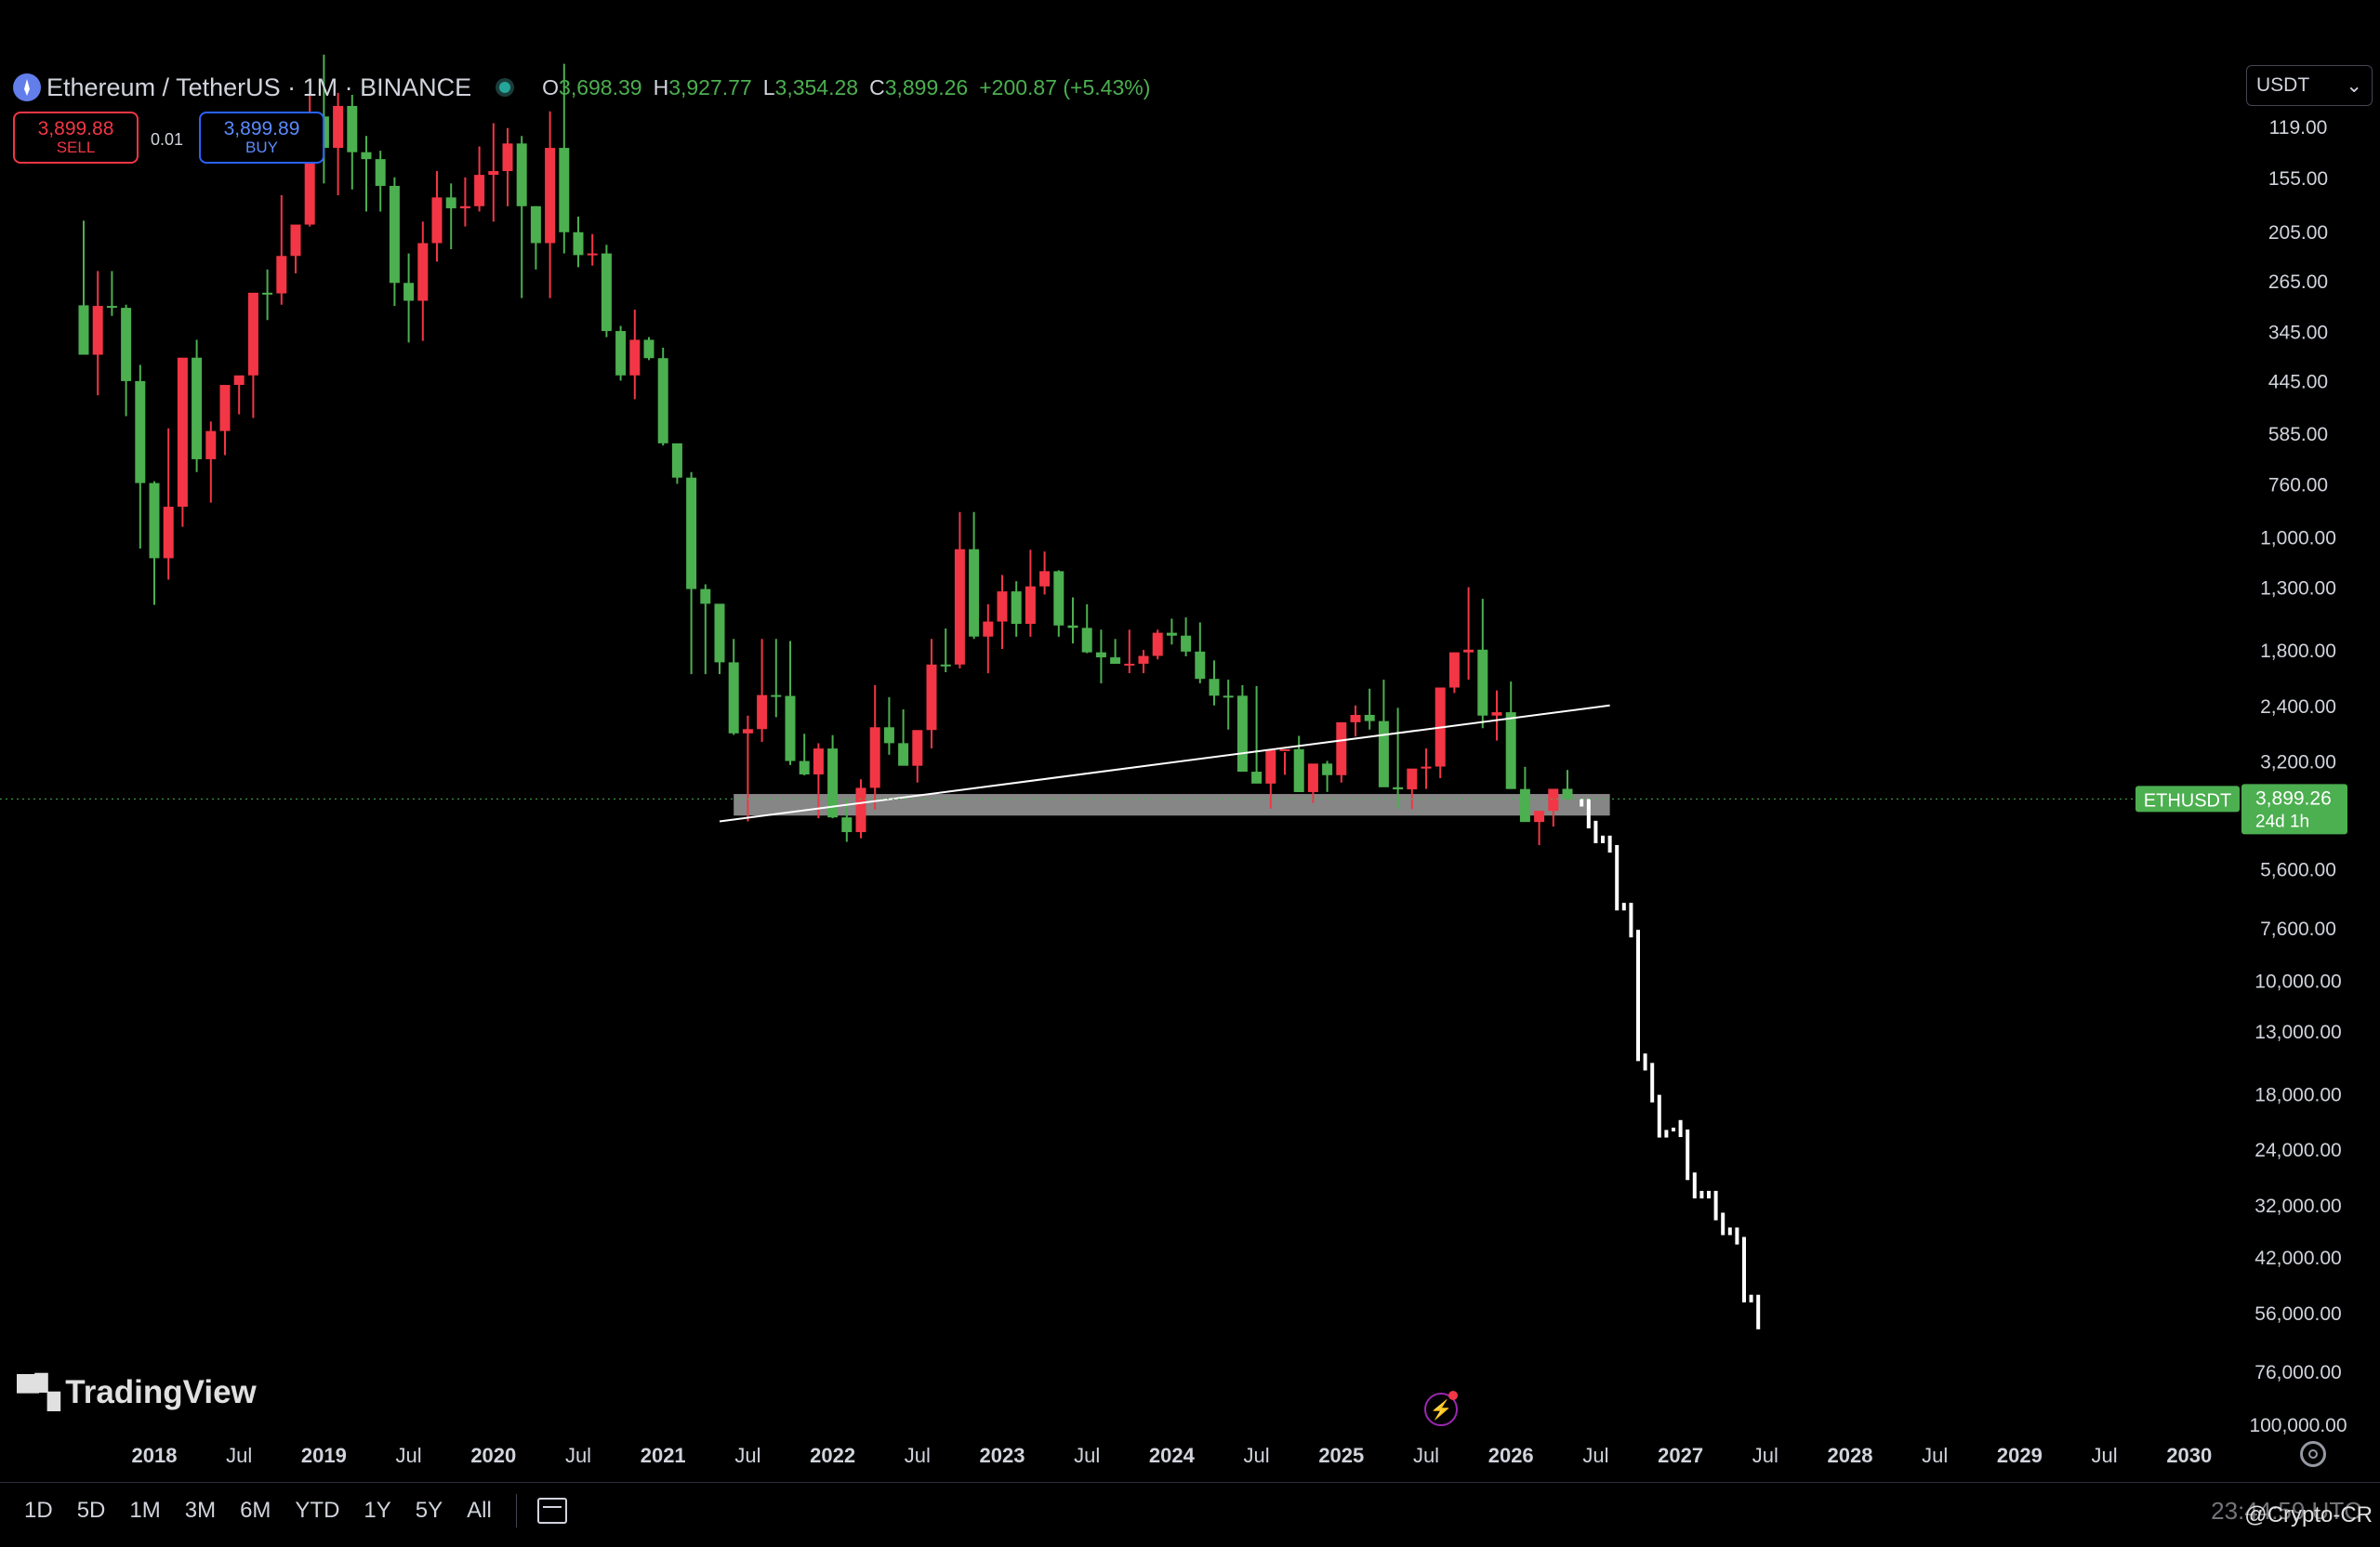  Describe the element at coordinates (661, 86) in the screenshot. I see `high-key: H` at that location.